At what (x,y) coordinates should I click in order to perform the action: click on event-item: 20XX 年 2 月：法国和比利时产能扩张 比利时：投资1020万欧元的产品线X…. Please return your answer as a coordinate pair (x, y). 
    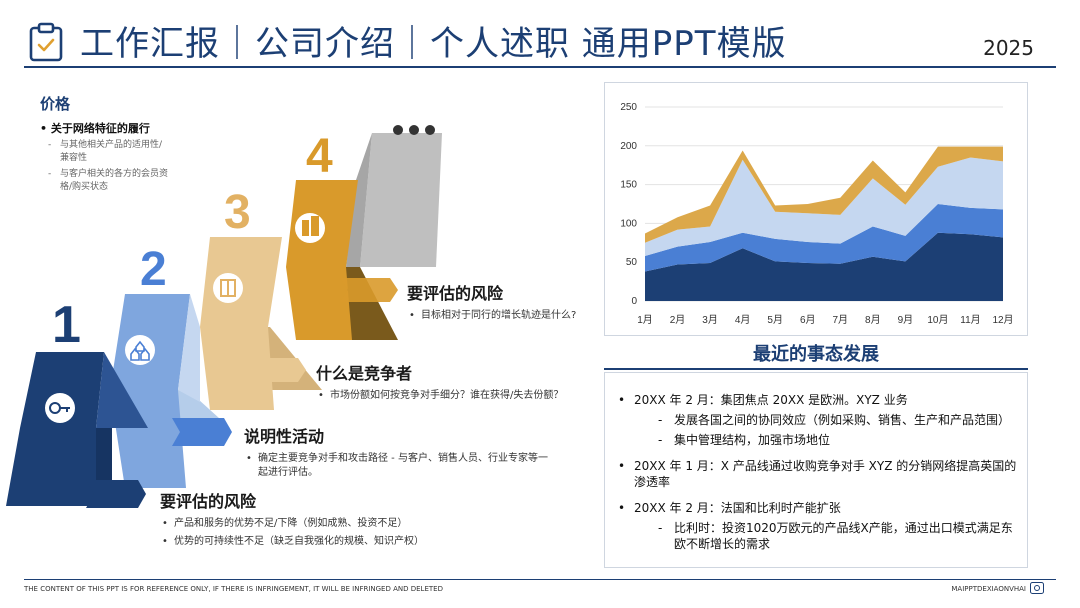
    Looking at the image, I should click on (818, 526).